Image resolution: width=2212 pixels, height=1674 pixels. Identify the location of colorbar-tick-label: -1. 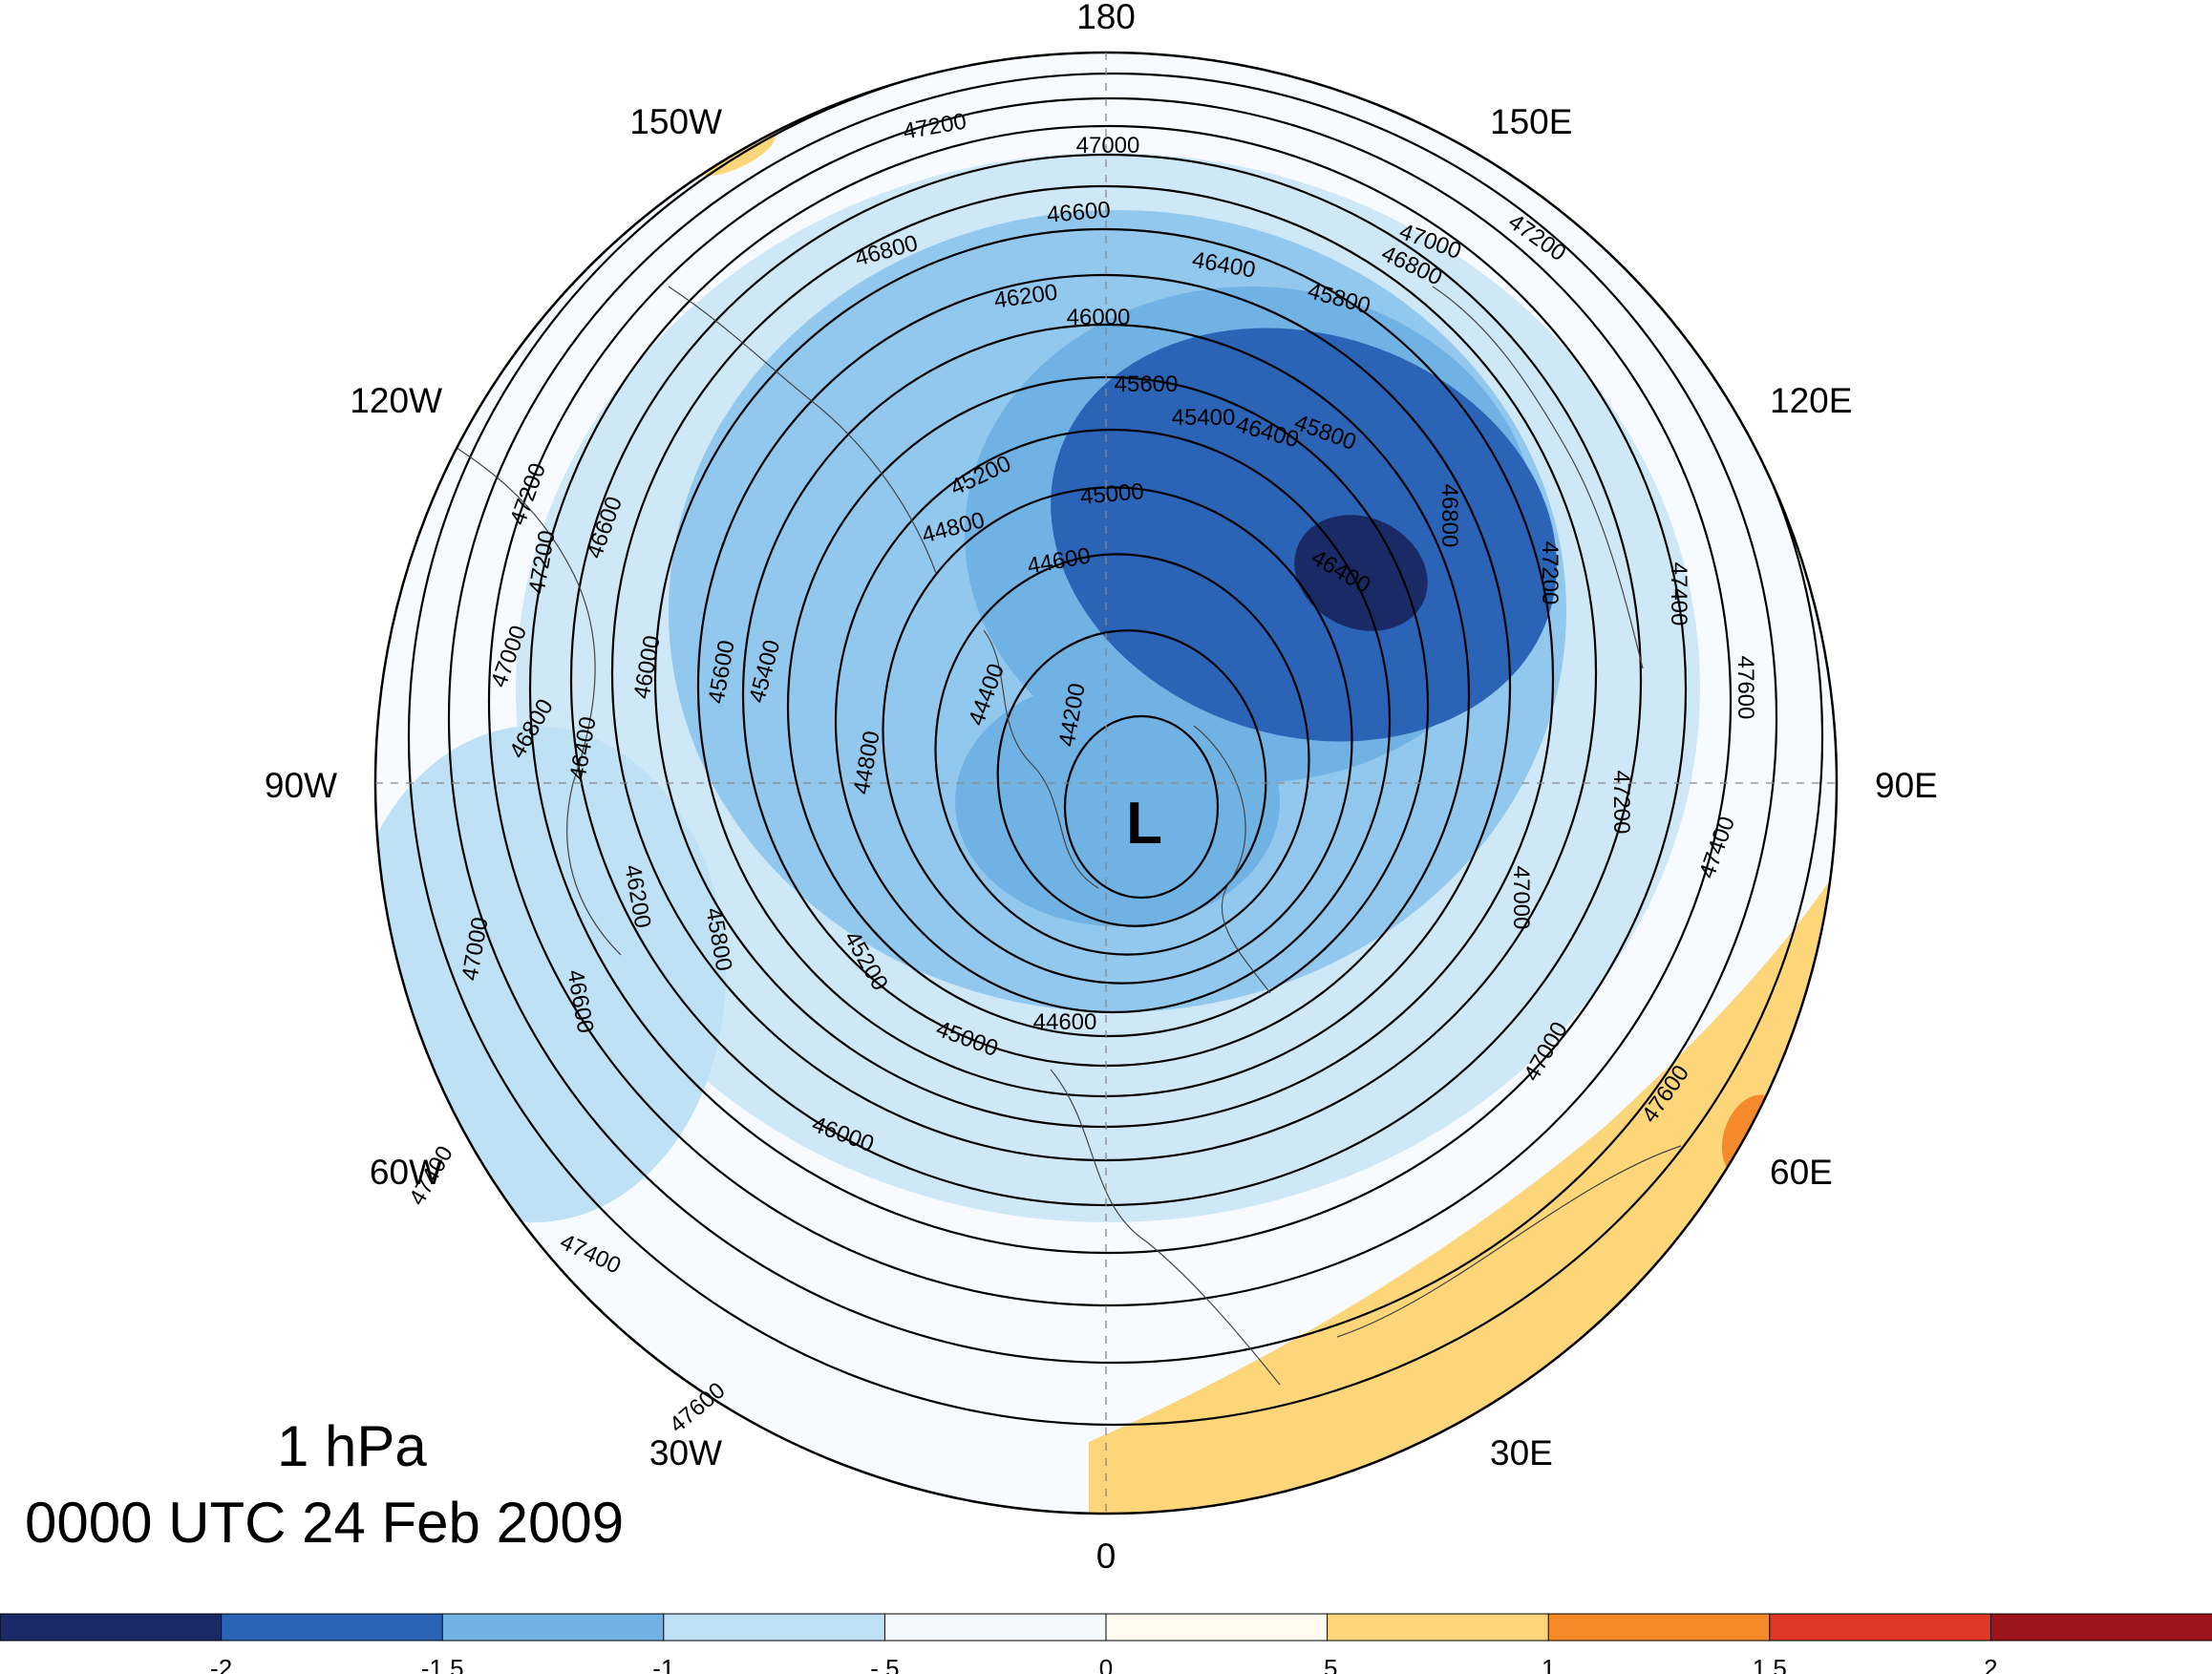
(663, 1664).